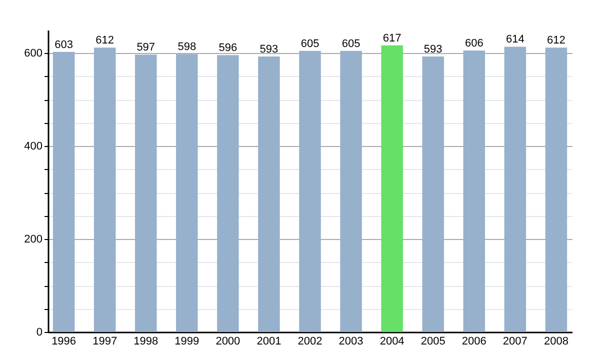 This screenshot has width=600, height=350. I want to click on y-tick-label: 400, so click(33, 146).